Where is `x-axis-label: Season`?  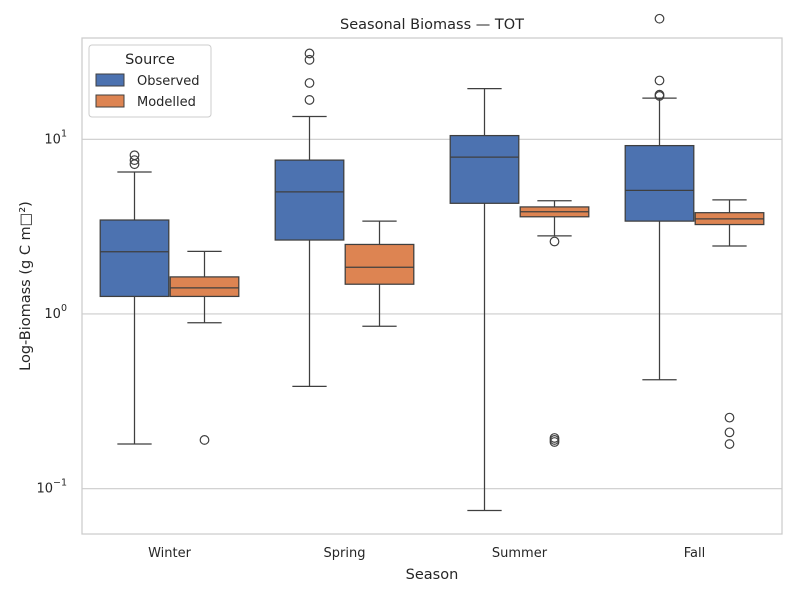
x-axis-label: Season is located at coordinates (432, 575).